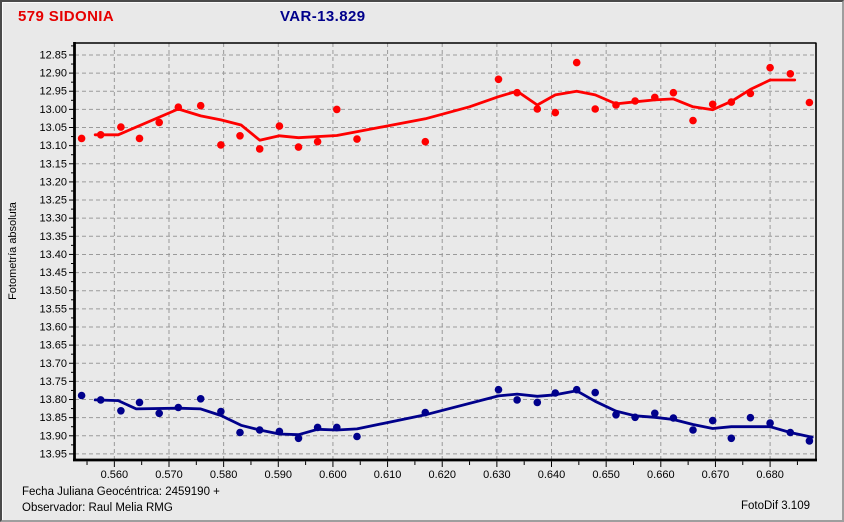 The height and width of the screenshot is (522, 844). I want to click on y-tick-label: 13.55, so click(53, 309).